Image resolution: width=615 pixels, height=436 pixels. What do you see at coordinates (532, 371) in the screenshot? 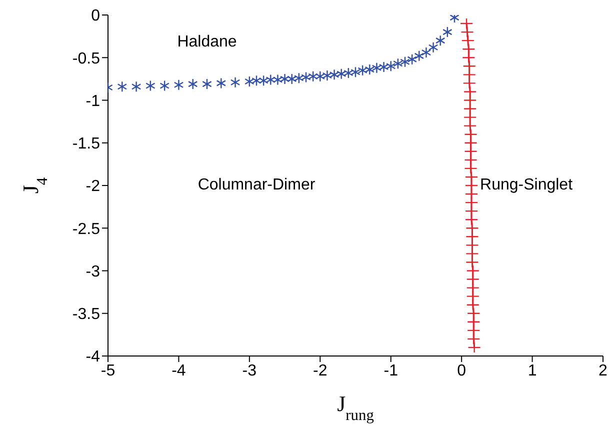
I see `x-tick-label: 1` at bounding box center [532, 371].